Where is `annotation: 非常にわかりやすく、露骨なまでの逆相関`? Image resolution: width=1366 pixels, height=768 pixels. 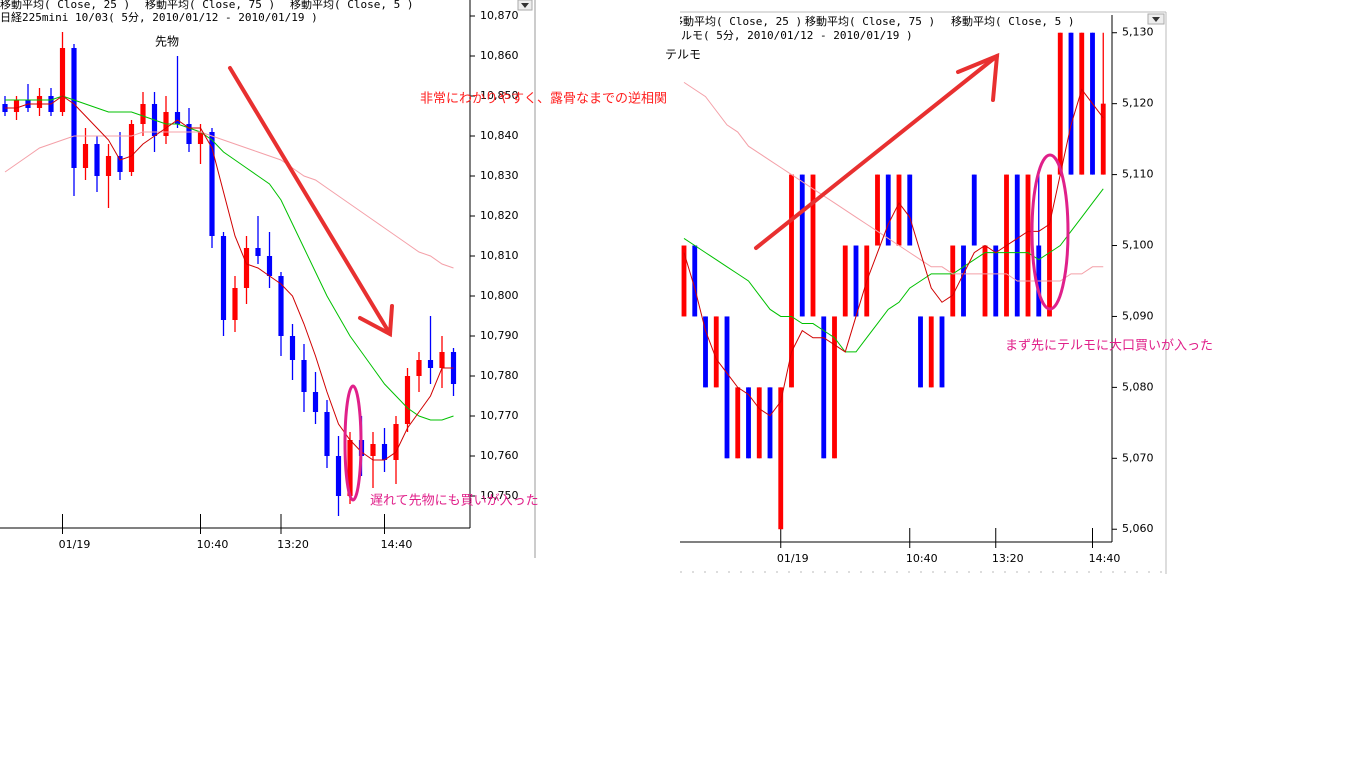
annotation: 非常にわかりやすく、露骨なまでの逆相関 is located at coordinates (543, 99).